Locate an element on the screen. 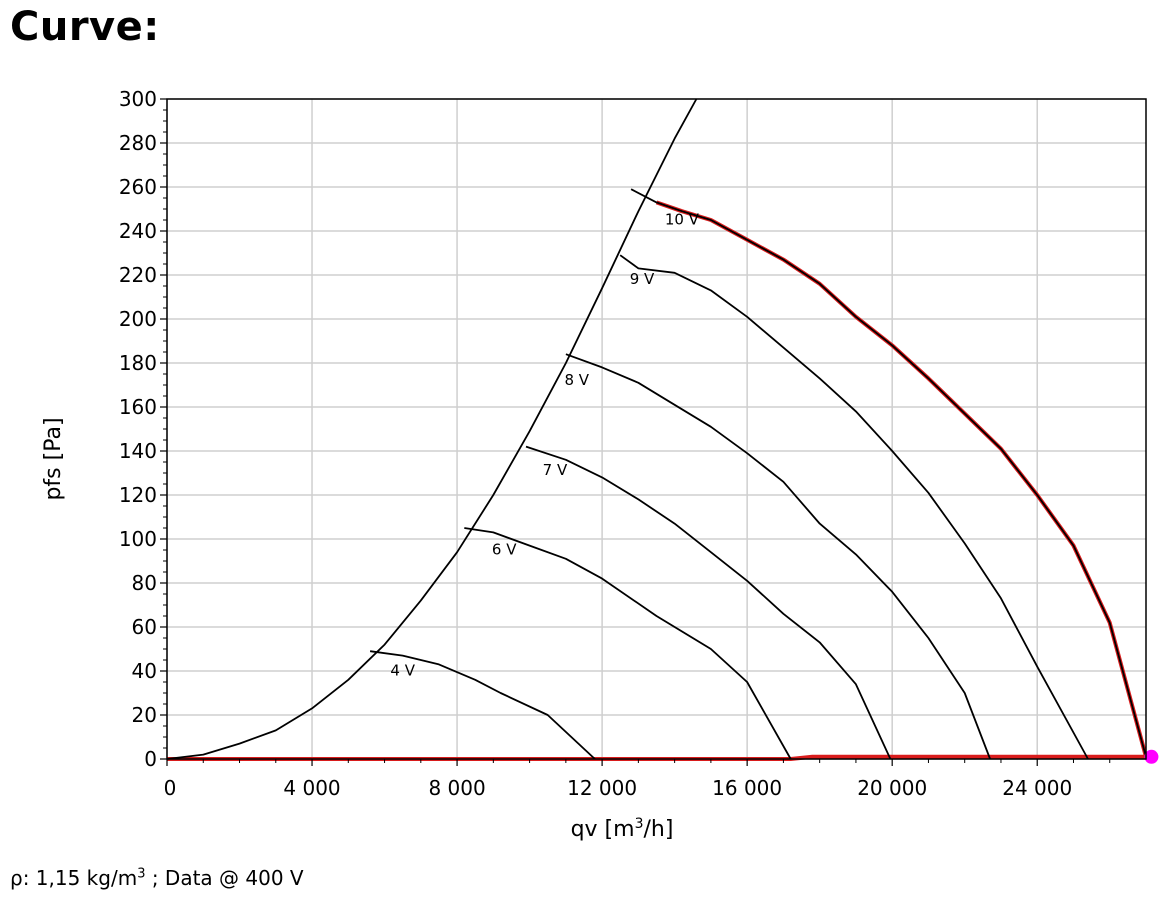 This screenshot has height=911, width=1176. y-tick-label: 40 is located at coordinates (144, 671).